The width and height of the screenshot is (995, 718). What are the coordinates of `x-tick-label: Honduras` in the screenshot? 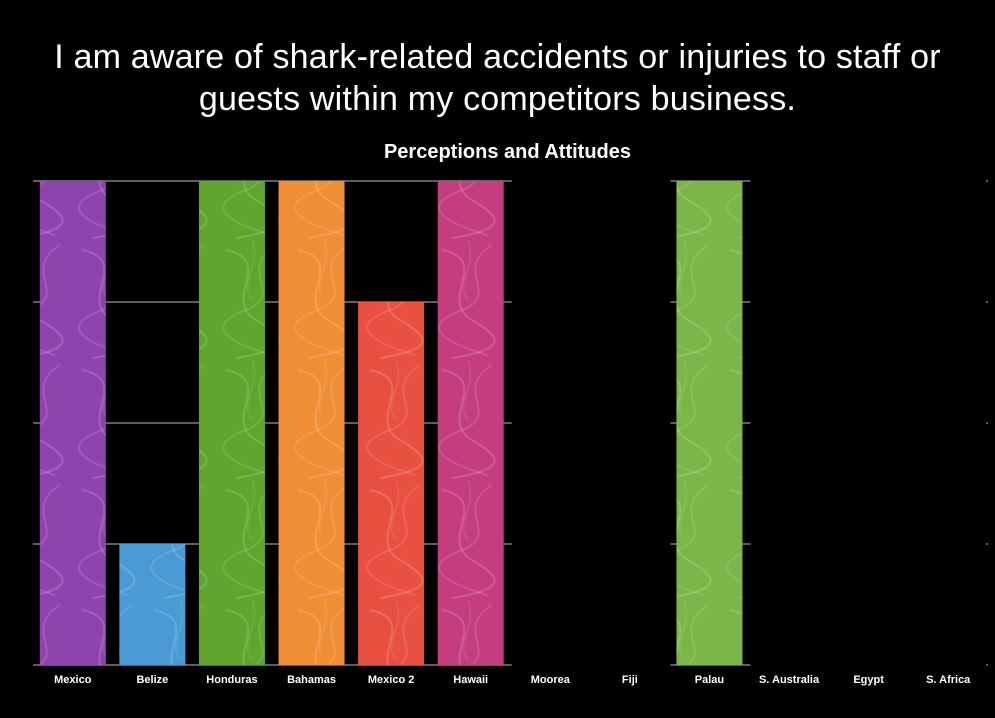 It's located at (231, 680).